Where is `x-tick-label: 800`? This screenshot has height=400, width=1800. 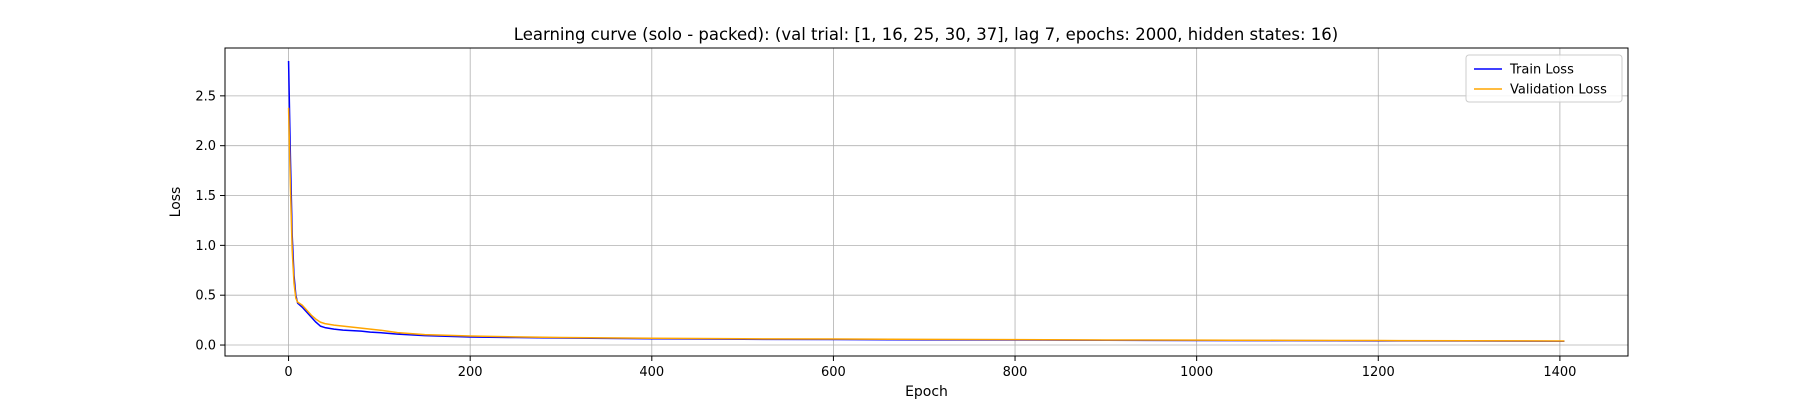 x-tick-label: 800 is located at coordinates (1015, 372).